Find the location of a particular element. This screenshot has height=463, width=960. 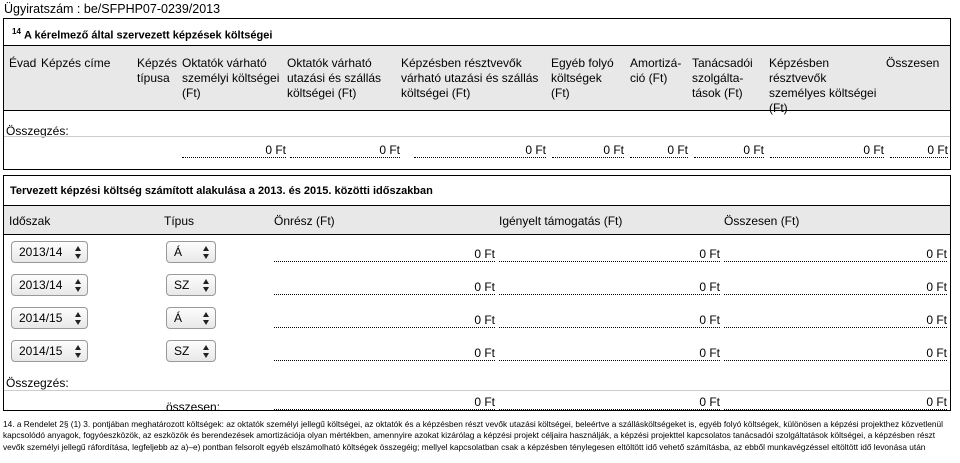

col-support: Igényelt támogatás (Ft) is located at coordinates (561, 221).